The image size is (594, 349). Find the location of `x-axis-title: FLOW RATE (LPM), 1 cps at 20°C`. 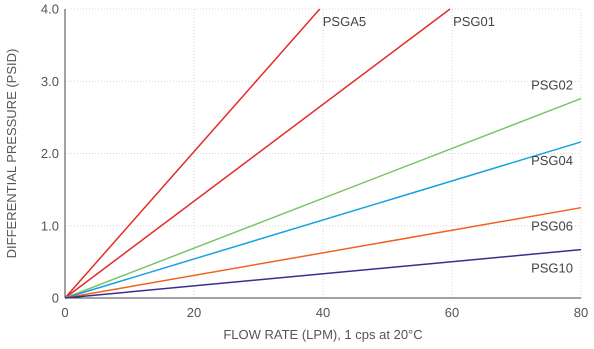

x-axis-title: FLOW RATE (LPM), 1 cps at 20°C is located at coordinates (323, 334).